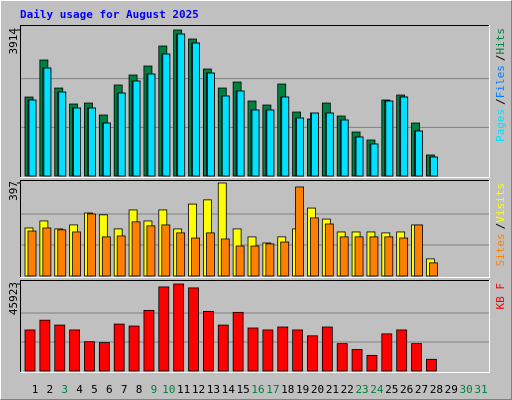 The image size is (512, 400). Describe the element at coordinates (50, 389) in the screenshot. I see `x-tick-label: 2` at that location.